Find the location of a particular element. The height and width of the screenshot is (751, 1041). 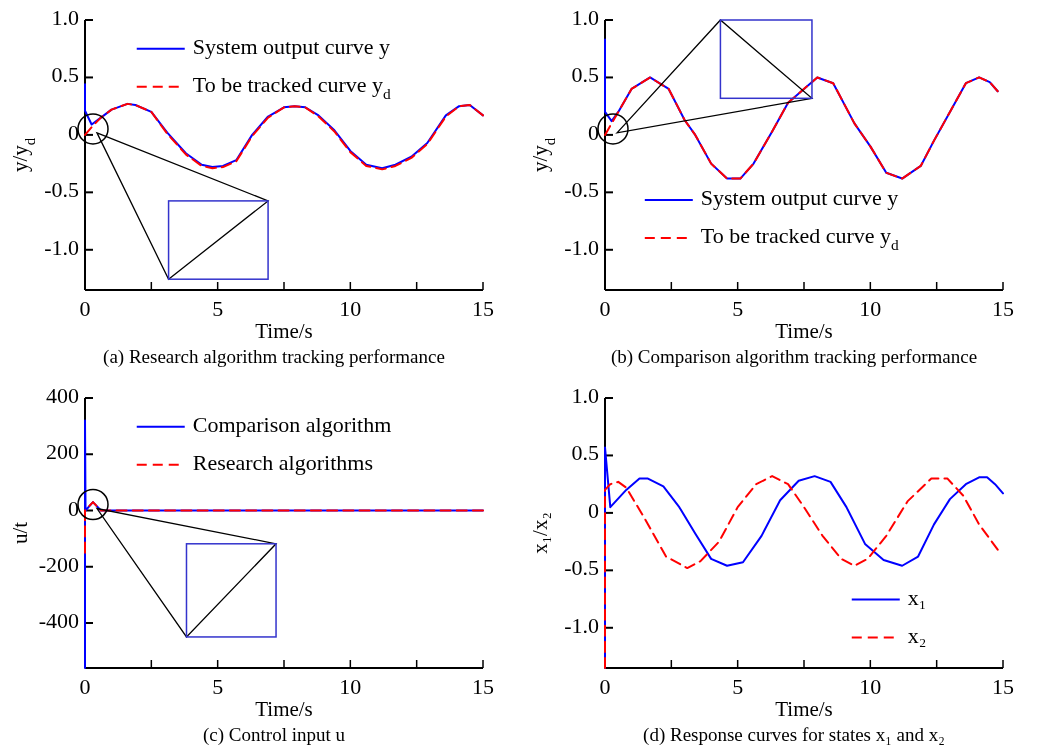

y-axis-title: u/t is located at coordinates (20, 533).